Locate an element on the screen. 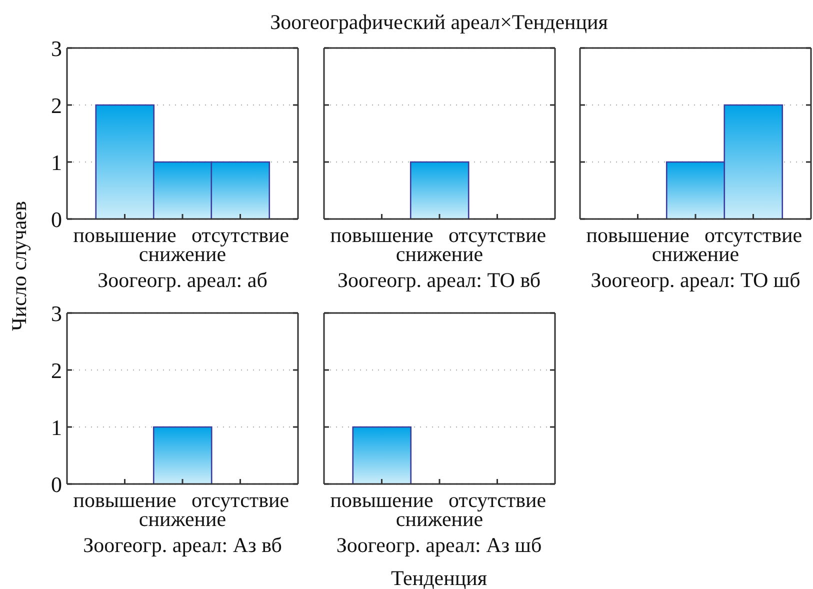 The width and height of the screenshot is (813, 589). text: Зоогеогр. ареал: аб is located at coordinates (182, 280).